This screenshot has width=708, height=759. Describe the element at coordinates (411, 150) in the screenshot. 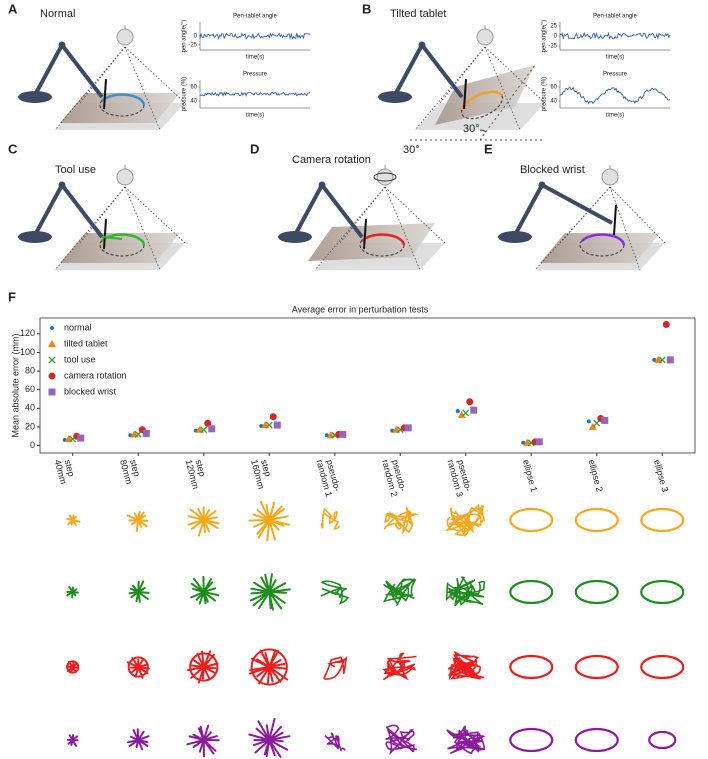

I see `angle-label: 30°` at that location.